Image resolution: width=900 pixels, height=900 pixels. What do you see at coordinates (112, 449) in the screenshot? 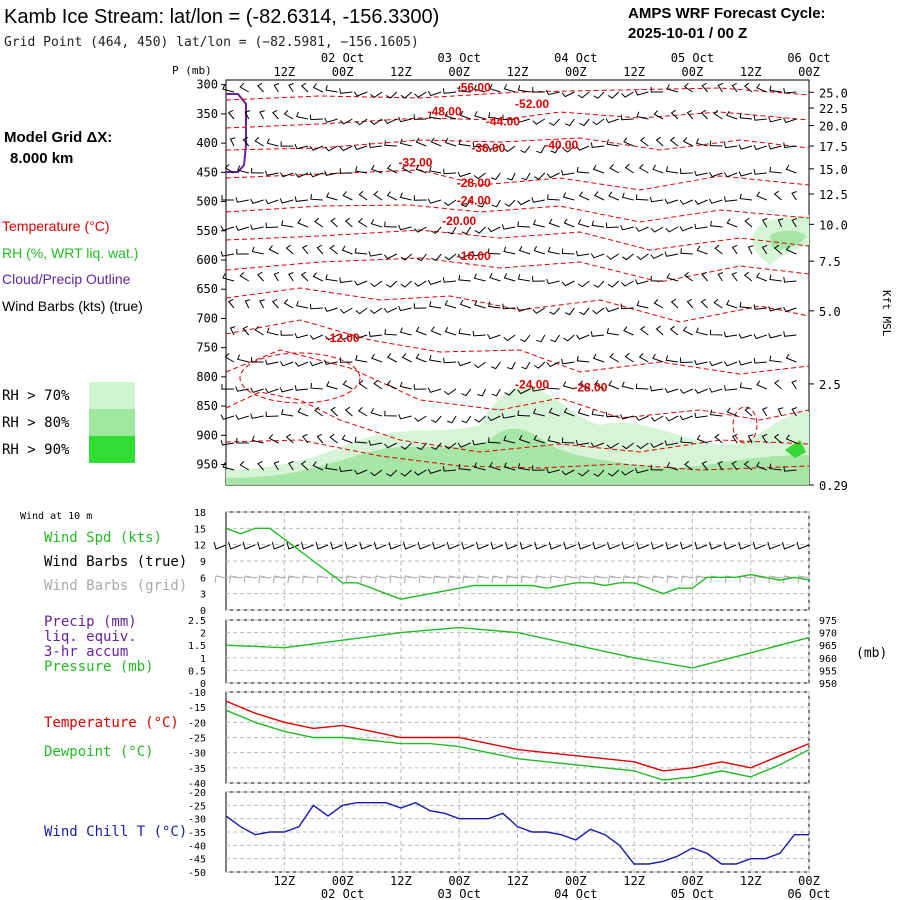
I see `rh-key-swatch` at bounding box center [112, 449].